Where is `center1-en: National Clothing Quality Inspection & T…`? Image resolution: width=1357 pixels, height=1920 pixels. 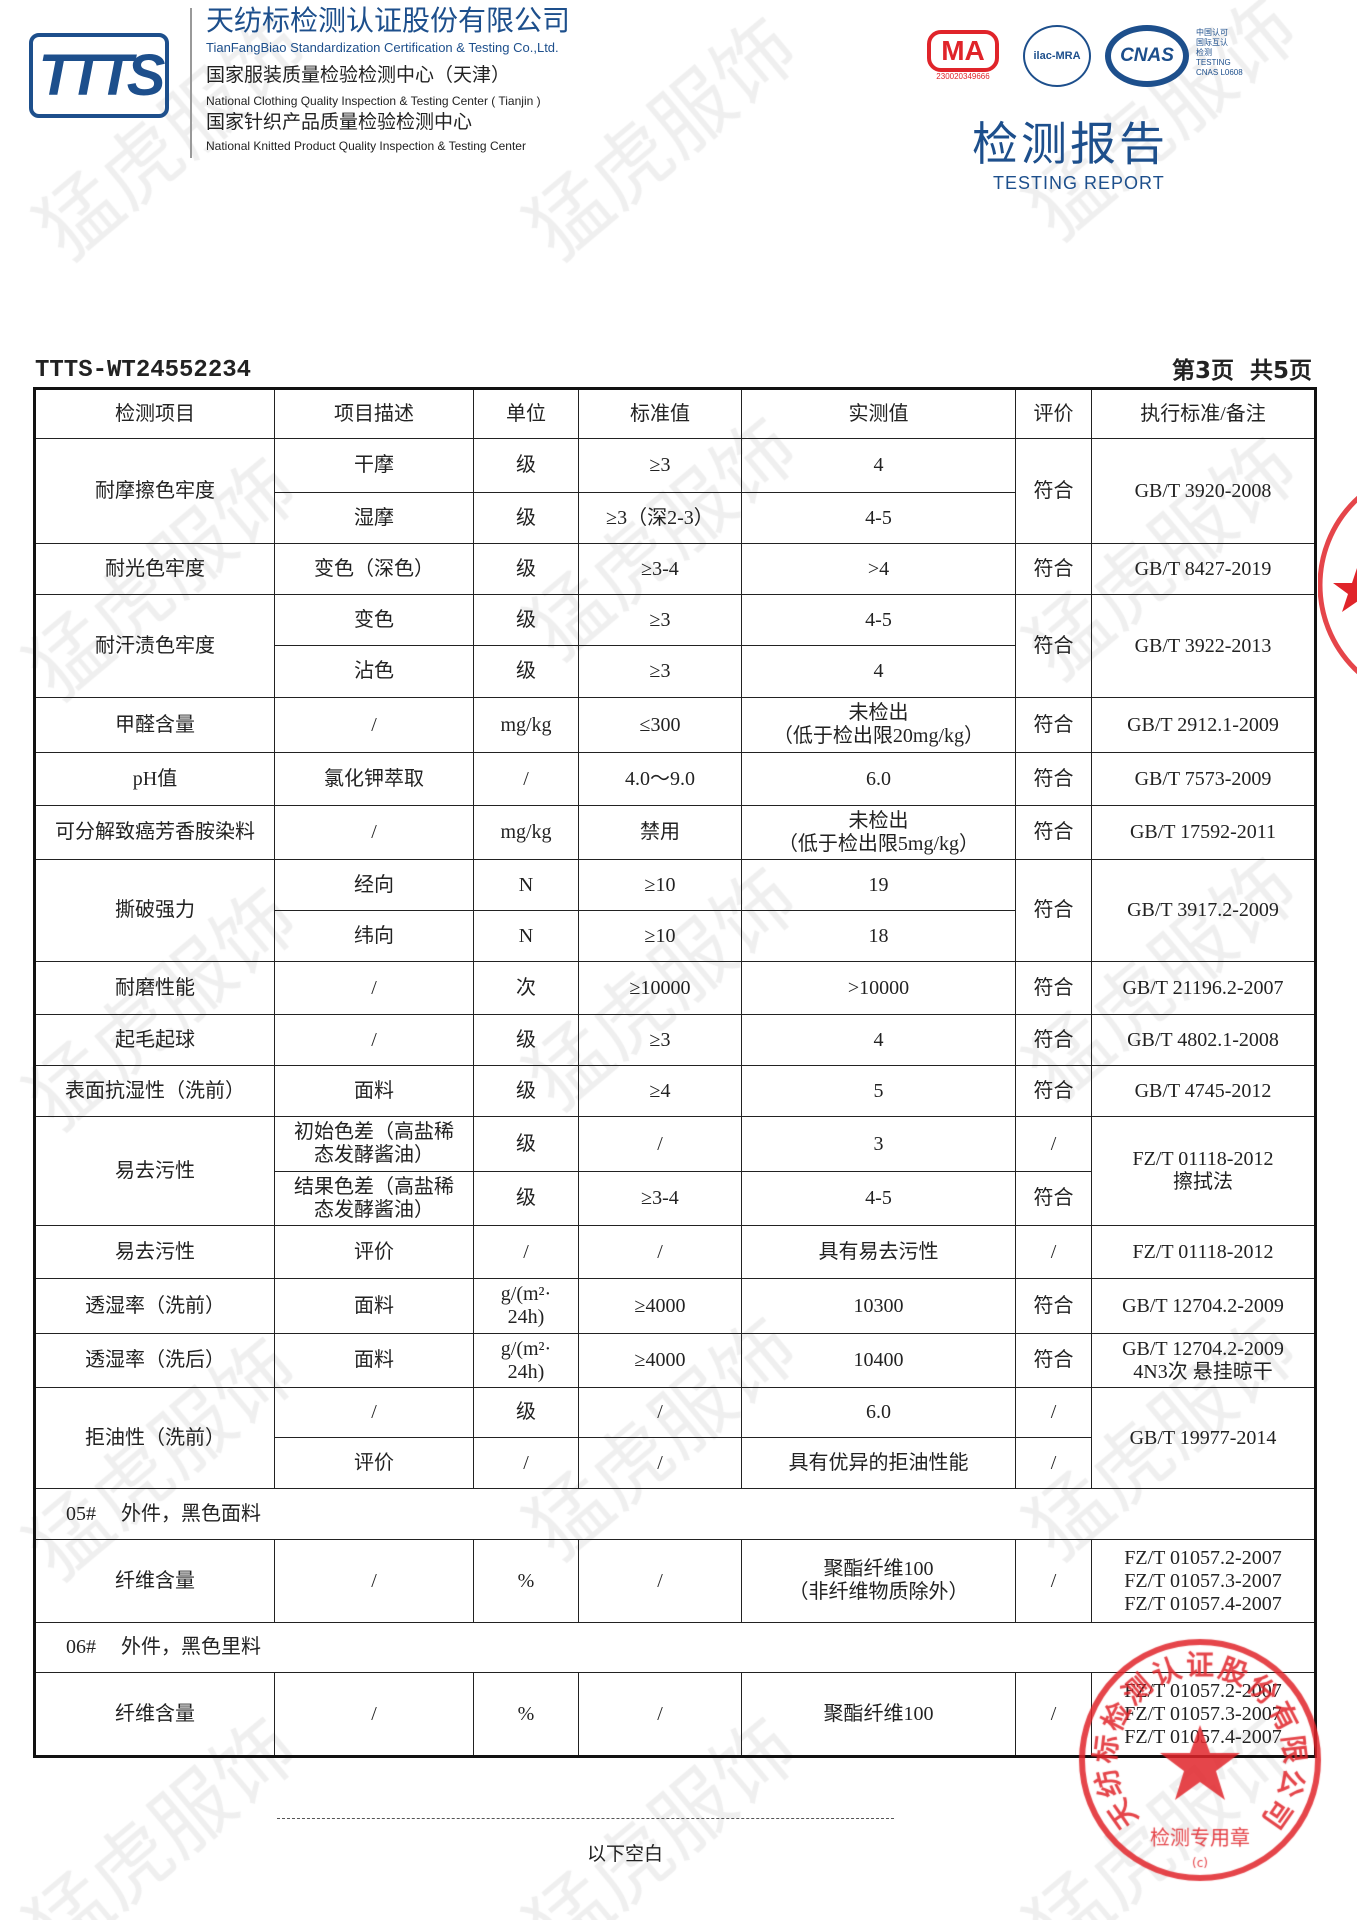 center1-en: National Clothing Quality Inspection & T… is located at coordinates (373, 101).